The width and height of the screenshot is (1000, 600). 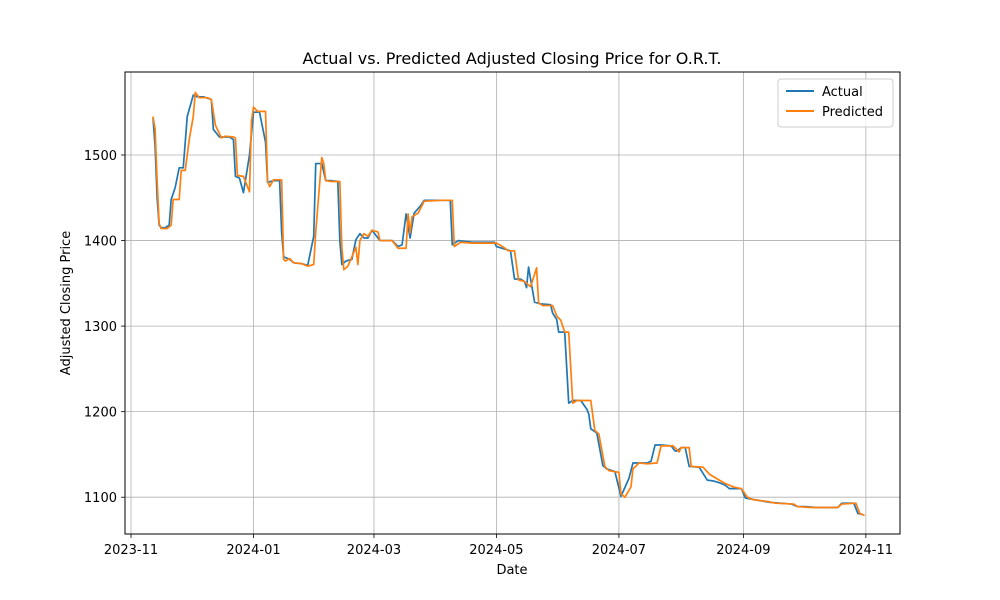 I want to click on x-tick-label: 2024-07, so click(x=619, y=550).